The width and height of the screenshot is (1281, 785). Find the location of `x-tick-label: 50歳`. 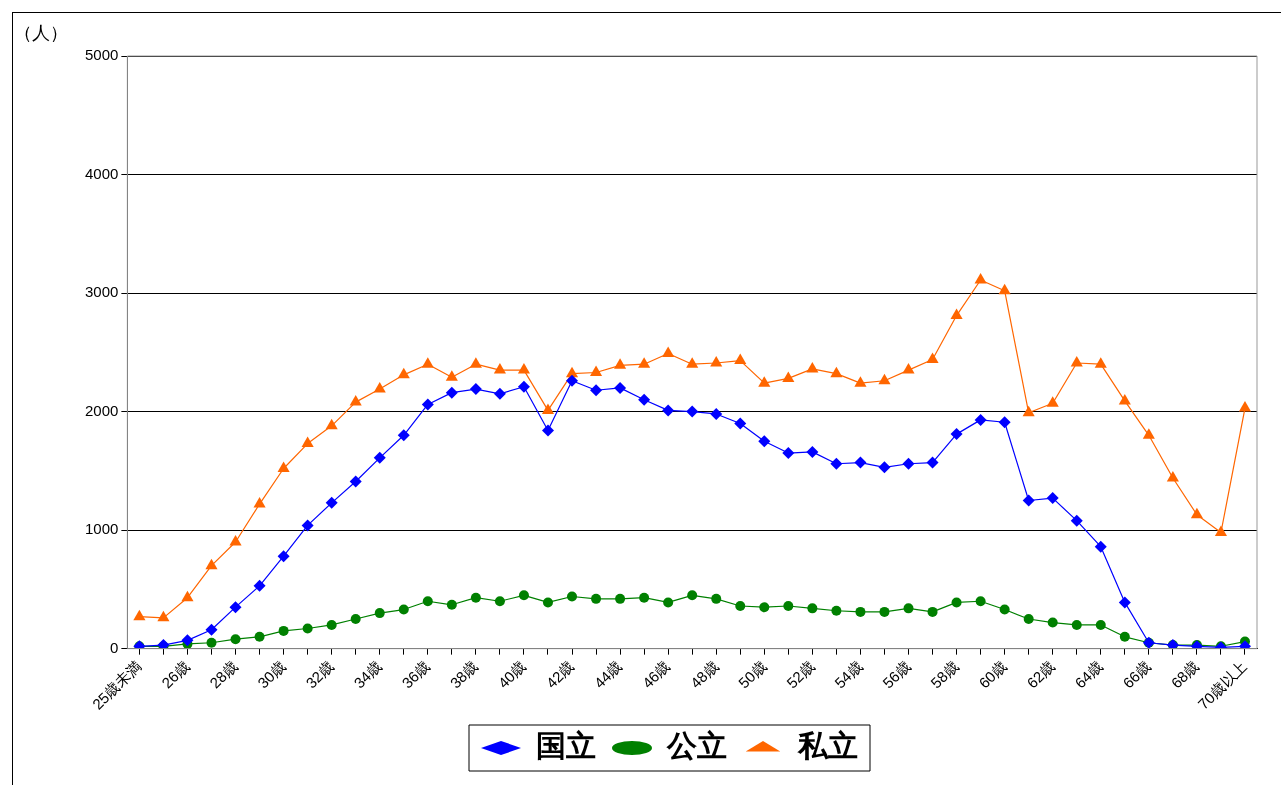

x-tick-label: 50歳 is located at coordinates (752, 674).